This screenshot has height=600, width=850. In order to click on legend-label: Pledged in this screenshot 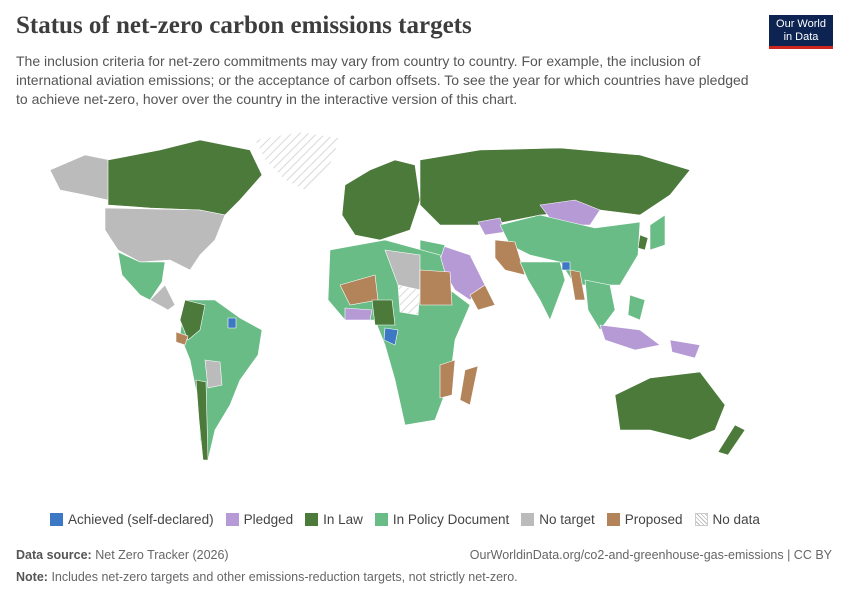, I will do `click(268, 519)`.